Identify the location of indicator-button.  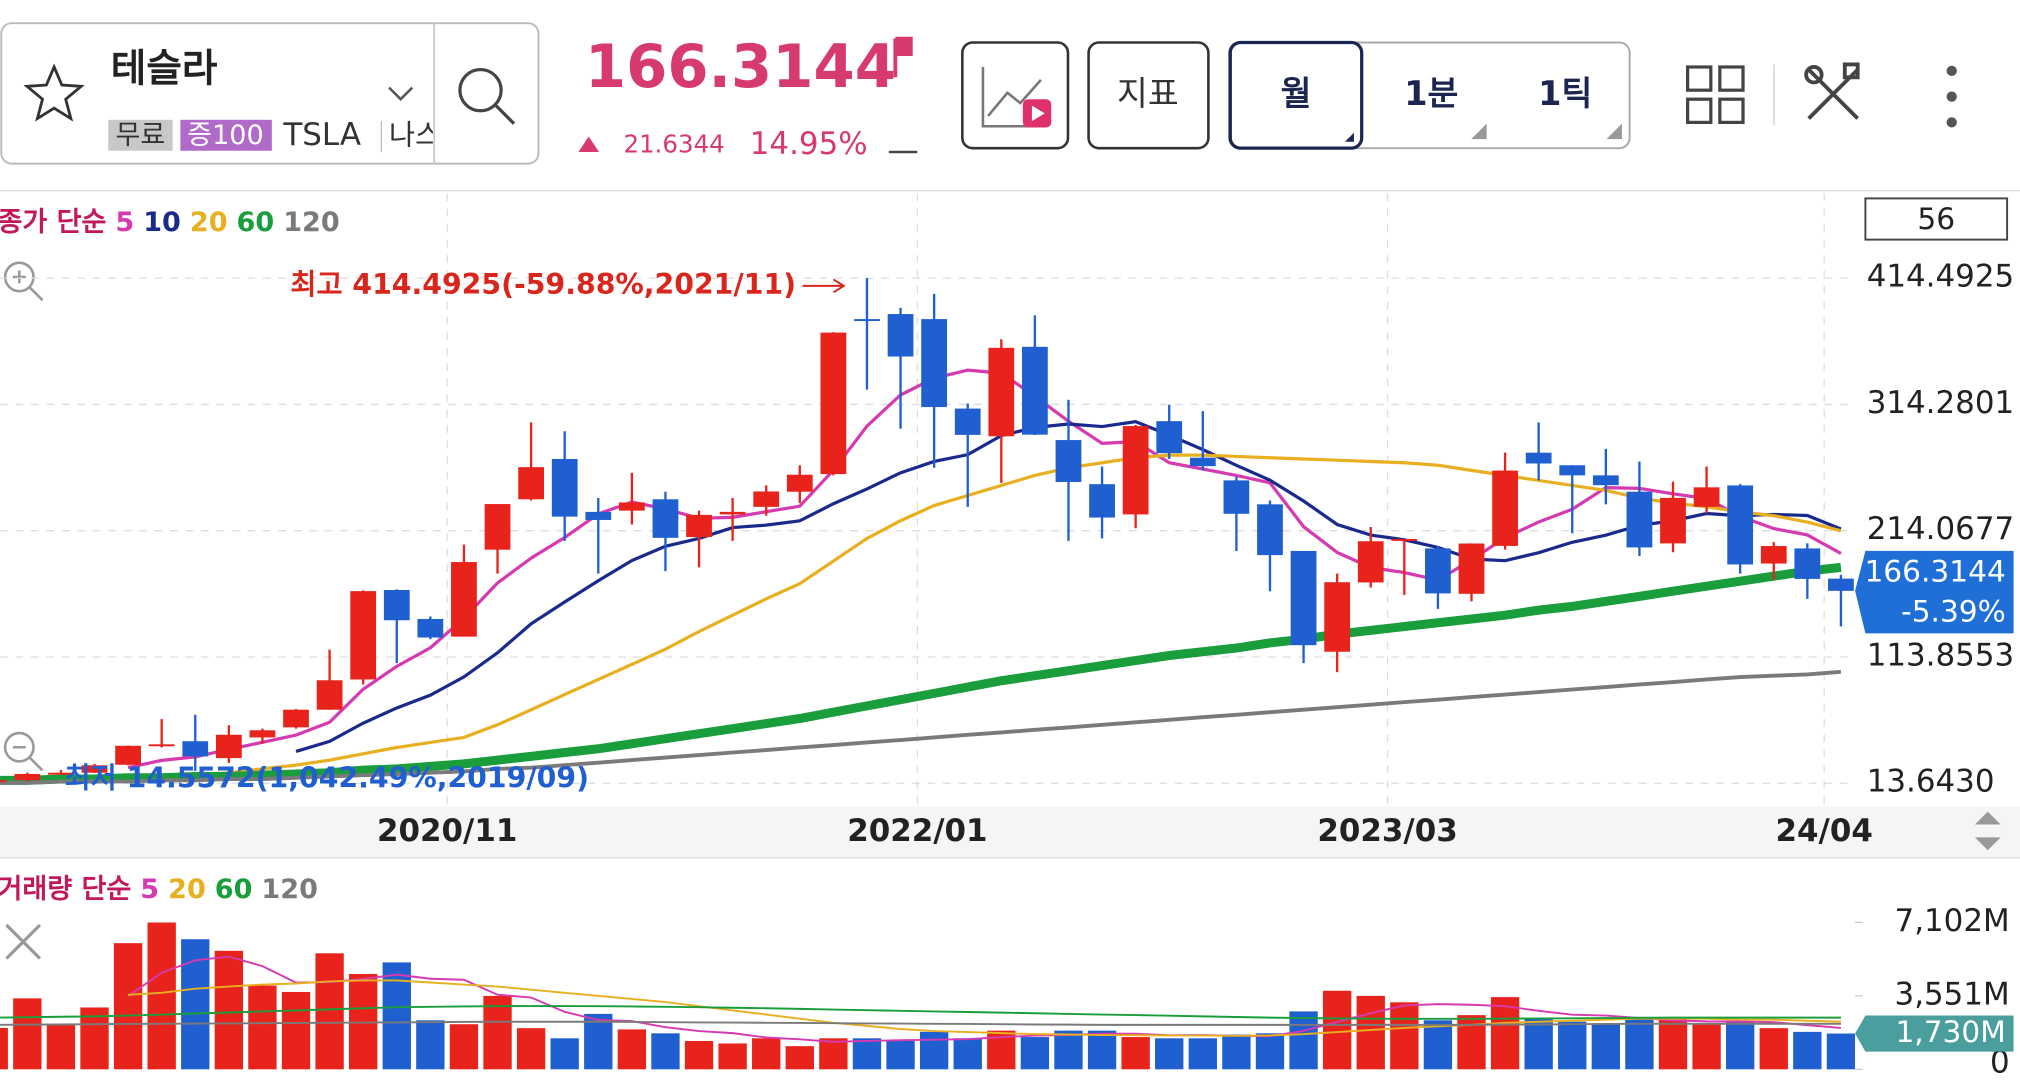
(1148, 95).